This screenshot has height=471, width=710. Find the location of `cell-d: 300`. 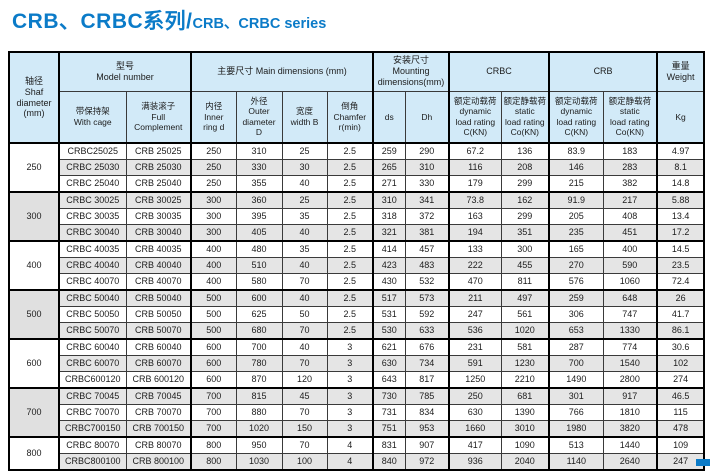

cell-d: 300 is located at coordinates (213, 233).